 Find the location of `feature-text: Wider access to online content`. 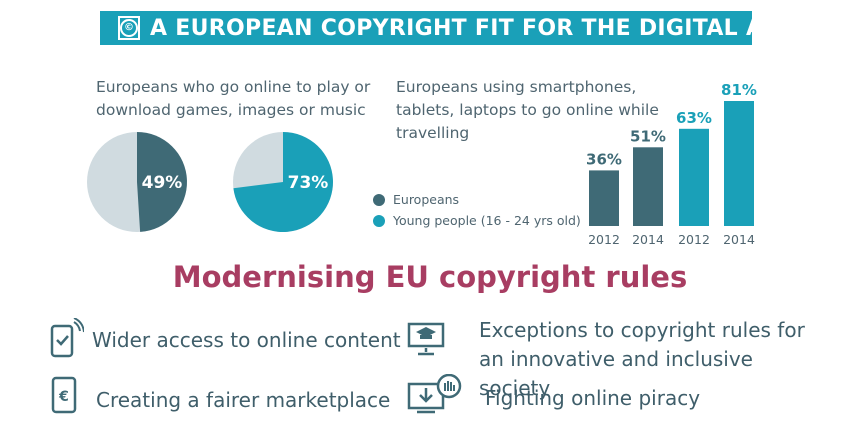

feature-text: Wider access to online content is located at coordinates (246, 340).